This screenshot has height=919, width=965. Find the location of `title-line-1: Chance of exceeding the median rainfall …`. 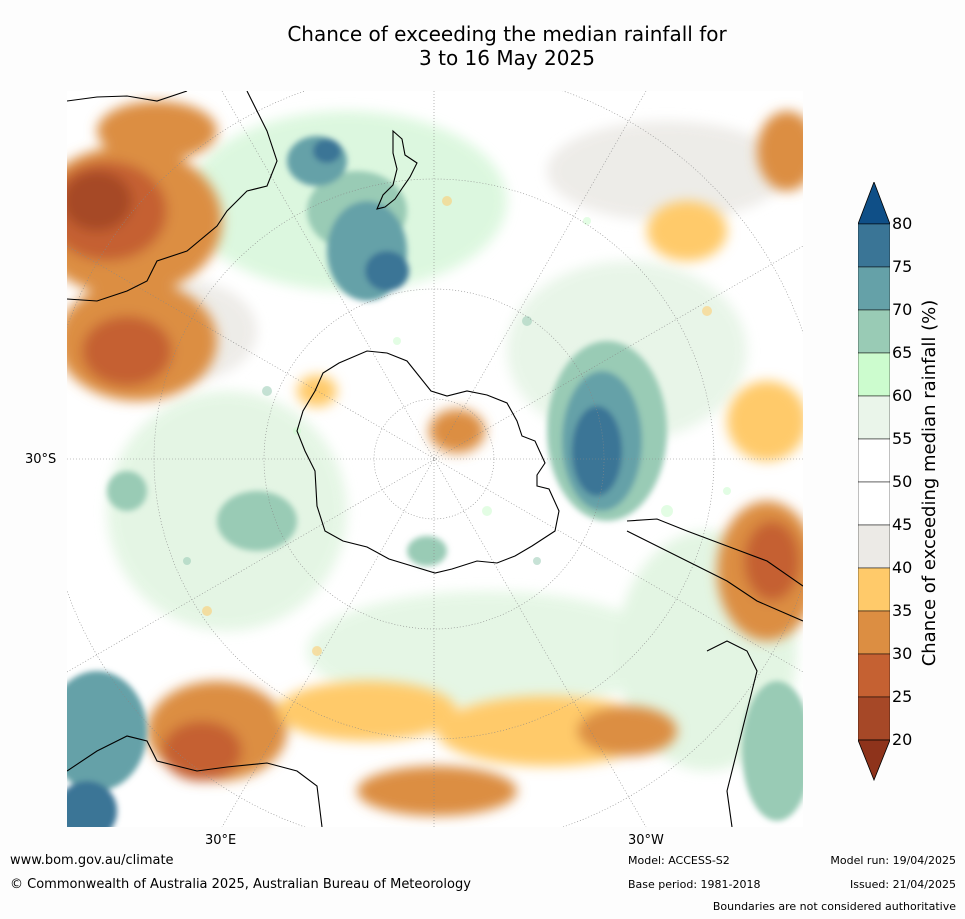

title-line-1: Chance of exceeding the median rainfall … is located at coordinates (507, 34).